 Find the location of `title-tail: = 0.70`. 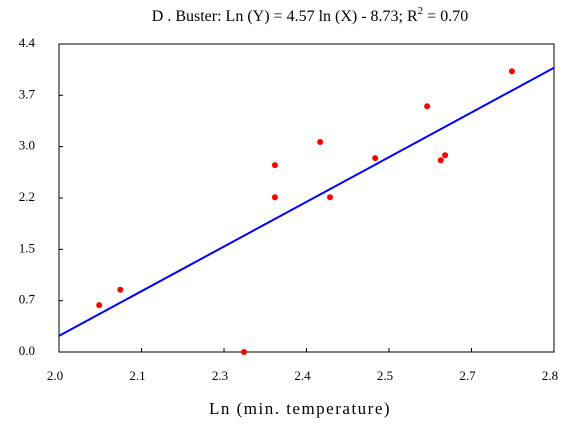

title-tail: = 0.70 is located at coordinates (445, 16).